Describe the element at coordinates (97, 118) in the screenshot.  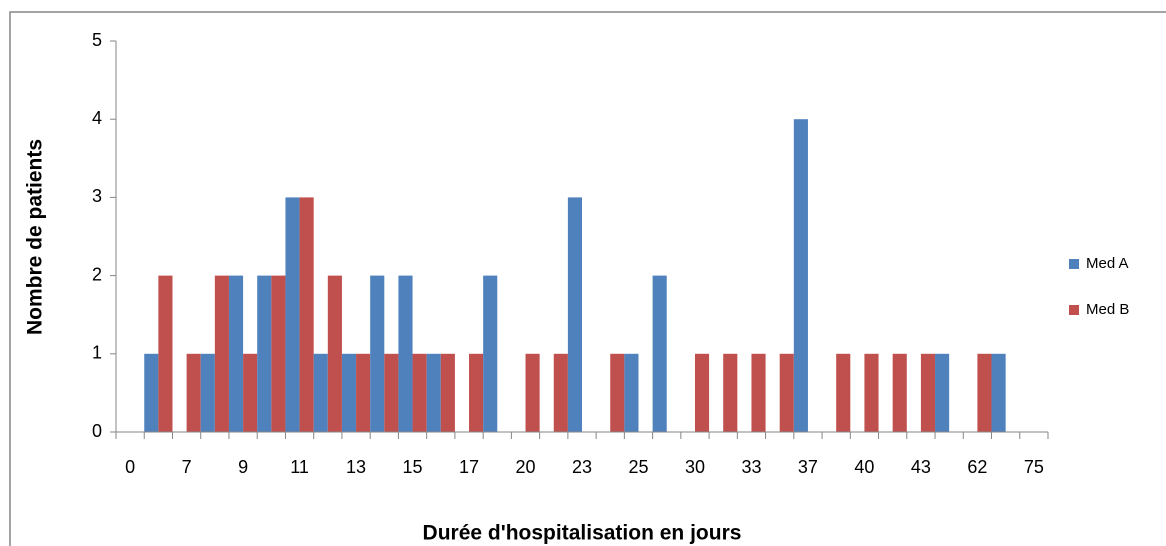
I see `y-tick-label: 4` at that location.